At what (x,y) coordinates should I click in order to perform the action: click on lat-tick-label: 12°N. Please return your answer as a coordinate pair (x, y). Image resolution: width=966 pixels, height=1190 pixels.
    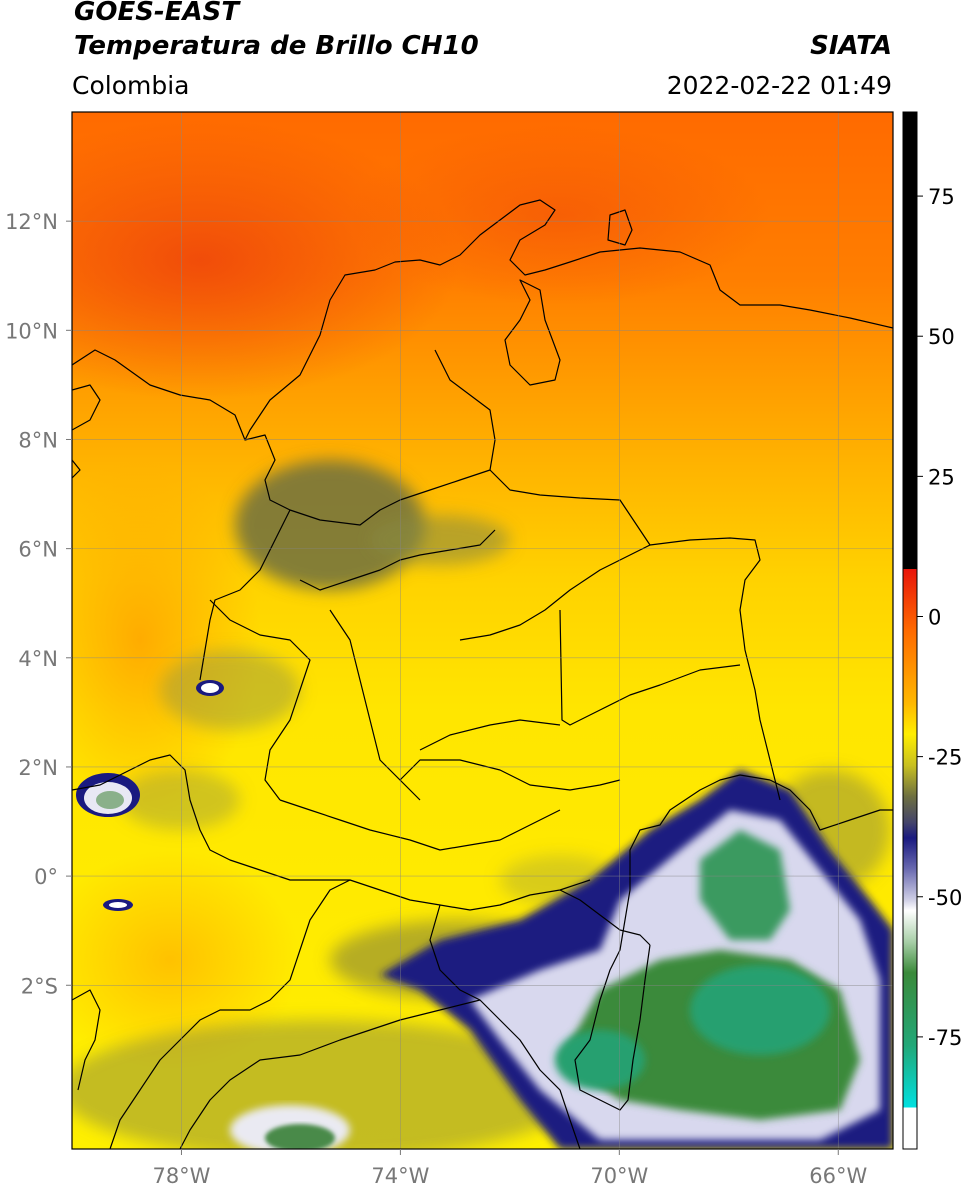
    Looking at the image, I should click on (31, 222).